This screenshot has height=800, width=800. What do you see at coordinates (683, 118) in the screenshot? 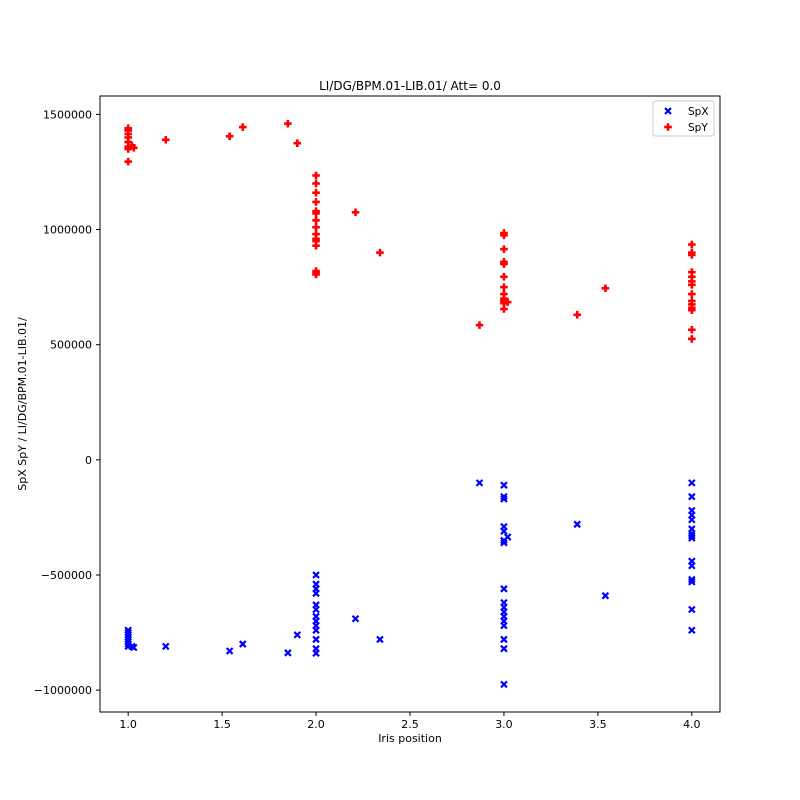
I see `legend: SpX SpY` at bounding box center [683, 118].